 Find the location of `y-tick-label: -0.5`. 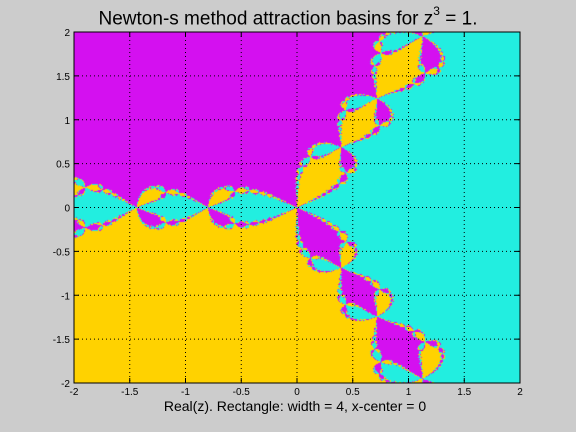

y-tick-label: -0.5 is located at coordinates (62, 252).